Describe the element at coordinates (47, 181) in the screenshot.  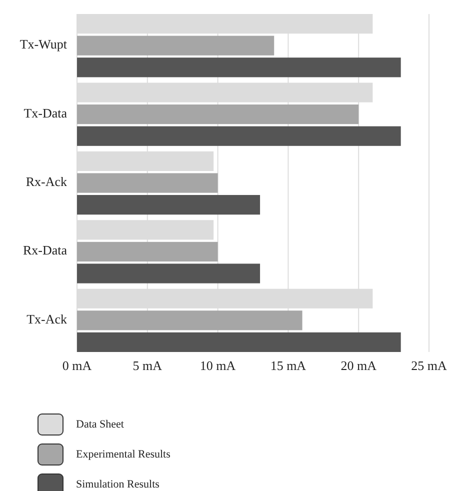
I see `y-tick-label: Rx-Ack` at that location.